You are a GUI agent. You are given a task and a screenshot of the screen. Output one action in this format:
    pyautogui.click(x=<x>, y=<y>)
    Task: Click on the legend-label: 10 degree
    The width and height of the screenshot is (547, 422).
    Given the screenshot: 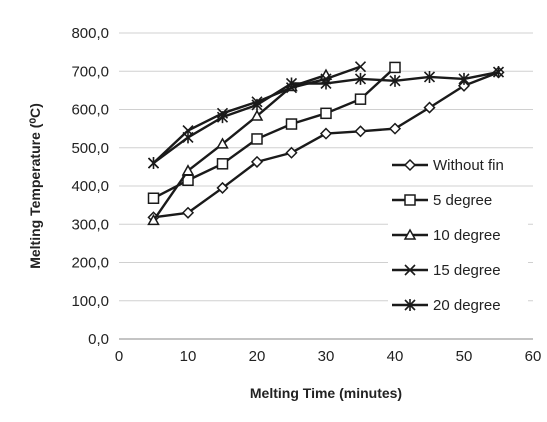 What is the action you would take?
    pyautogui.click(x=467, y=235)
    